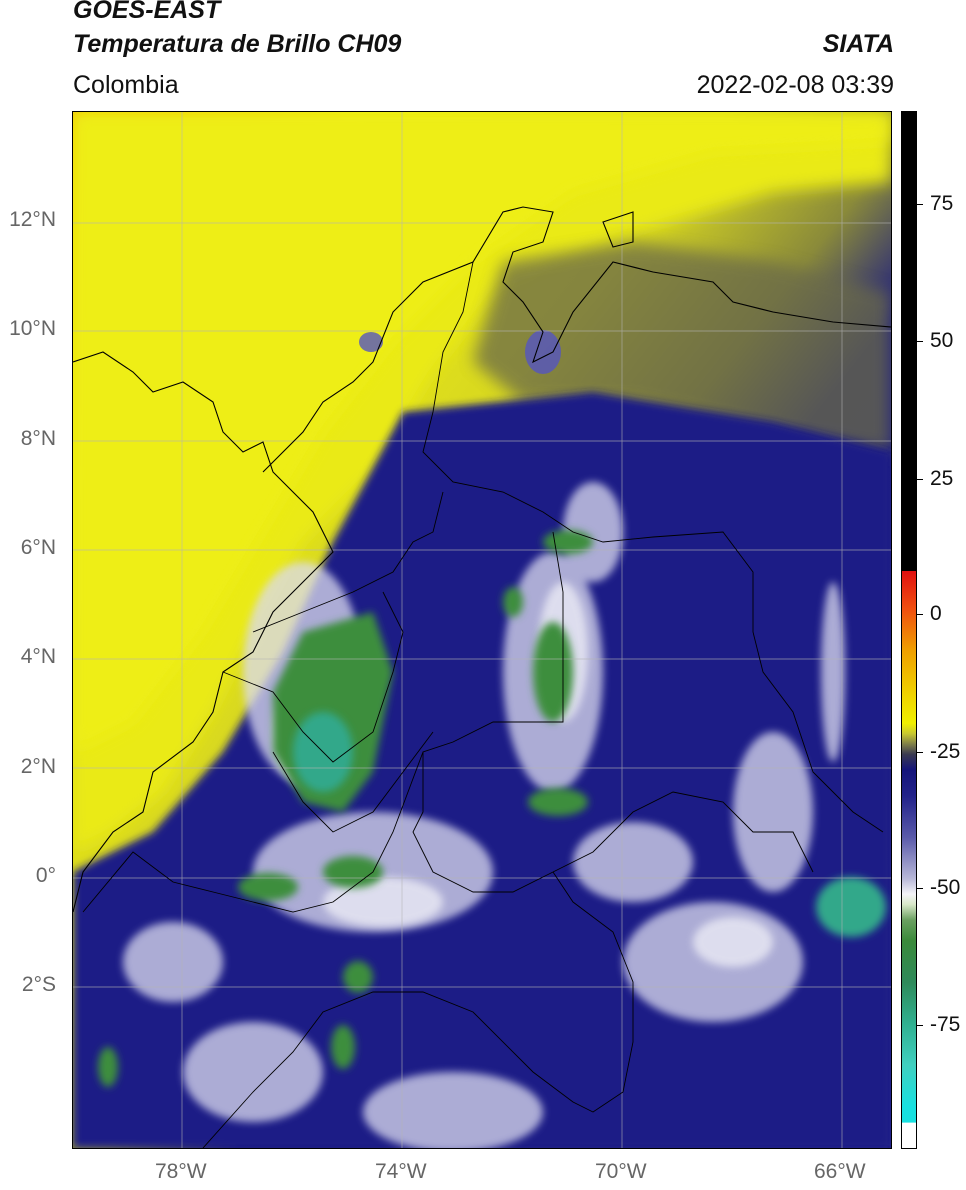 The height and width of the screenshot is (1190, 966). Describe the element at coordinates (181, 1171) in the screenshot. I see `lon-label-78w: 78°W` at that location.